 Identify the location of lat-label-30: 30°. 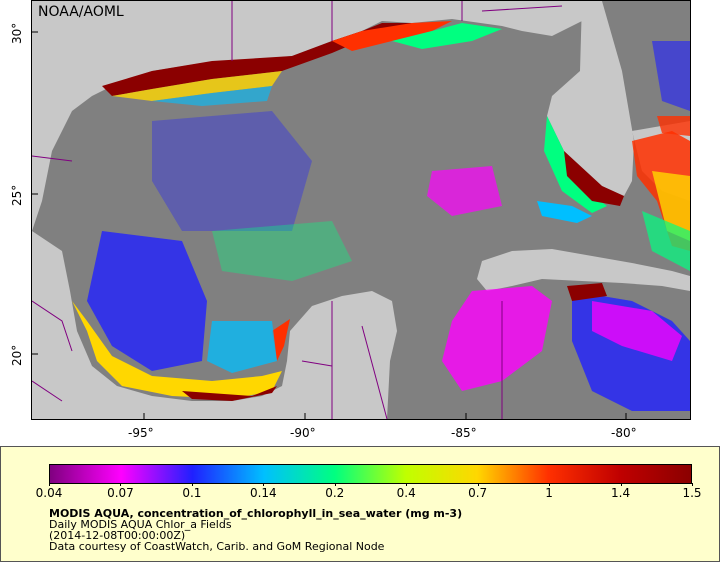
(17, 33).